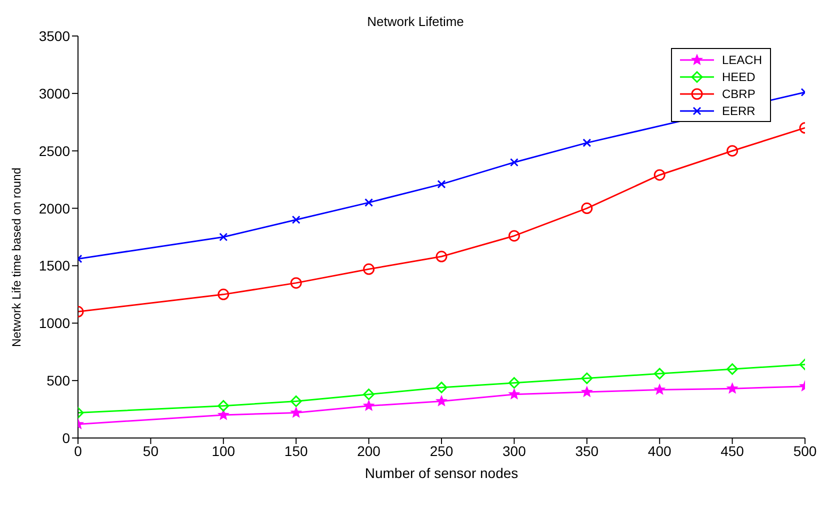  What do you see at coordinates (54, 36) in the screenshot?
I see `y-tick-label: 3500` at bounding box center [54, 36].